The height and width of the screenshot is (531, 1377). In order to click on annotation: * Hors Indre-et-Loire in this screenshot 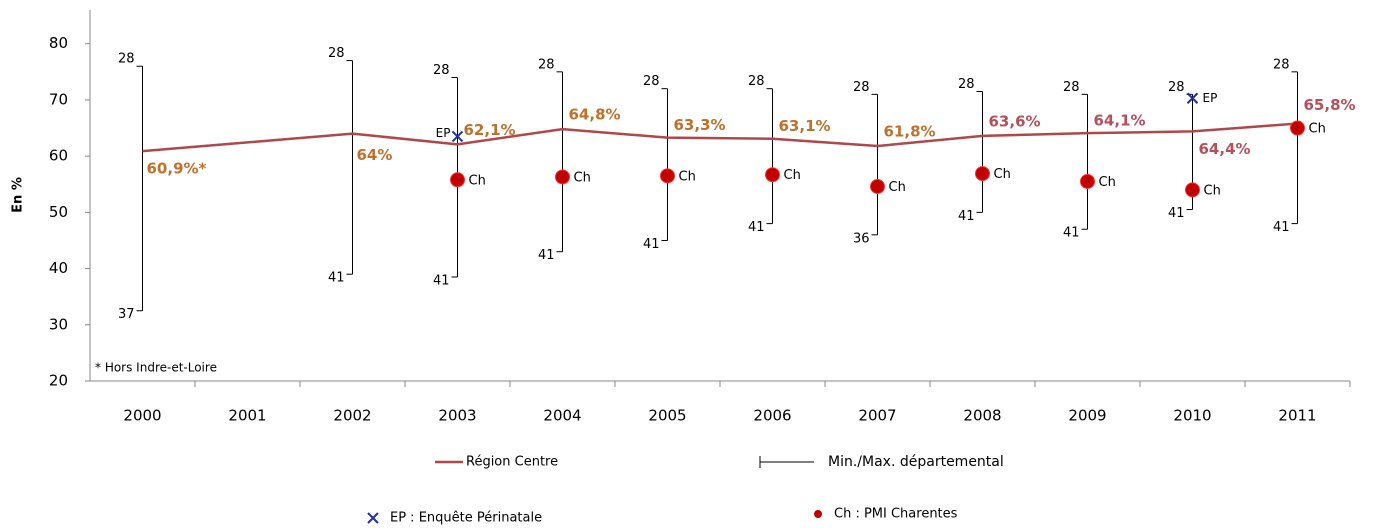, I will do `click(156, 368)`.